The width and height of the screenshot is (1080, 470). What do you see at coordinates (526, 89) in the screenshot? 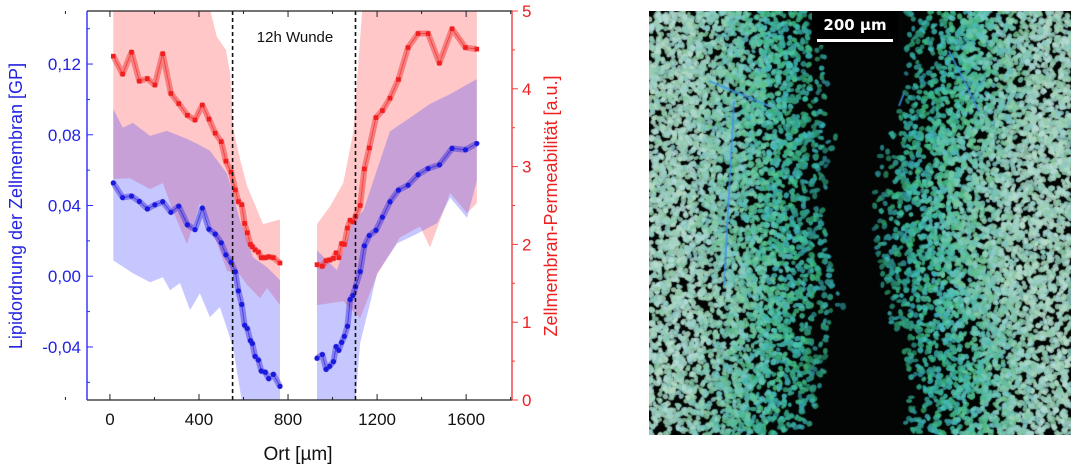
I see `y-right-tick-label: 4` at bounding box center [526, 89].